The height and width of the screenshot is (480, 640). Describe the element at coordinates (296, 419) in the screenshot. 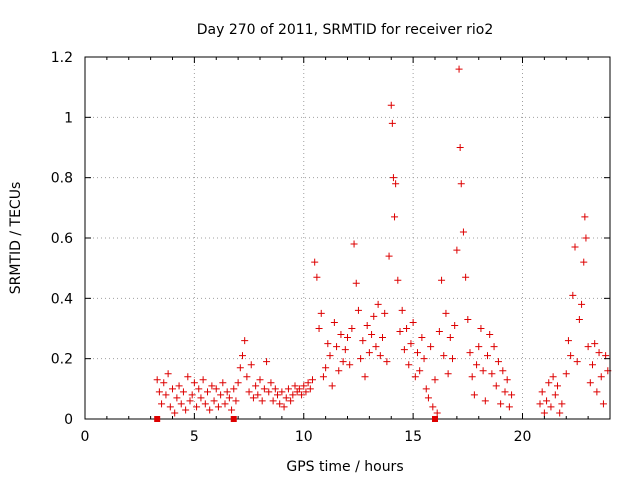

I see `axis-markers` at that location.